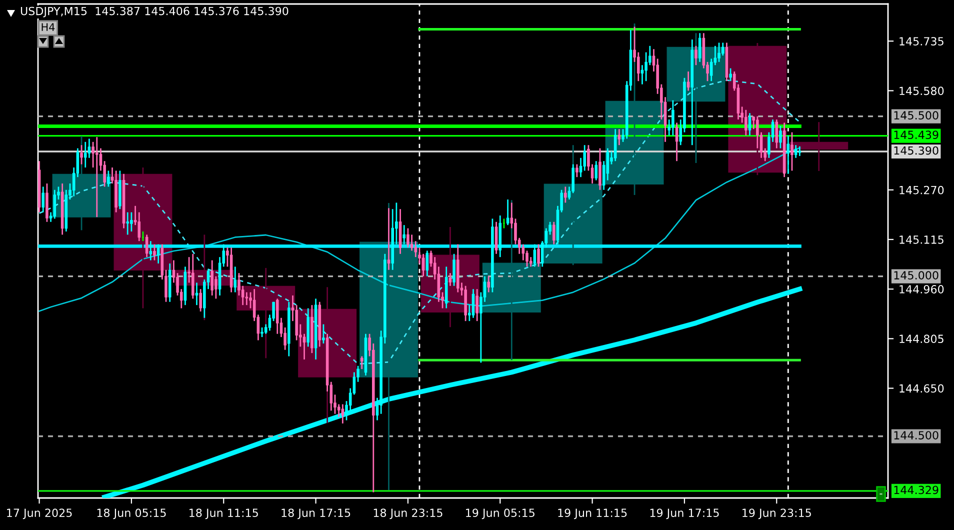  What do you see at coordinates (592, 514) in the screenshot?
I see `x-tick-label: 19 Jun 11:15` at bounding box center [592, 514].